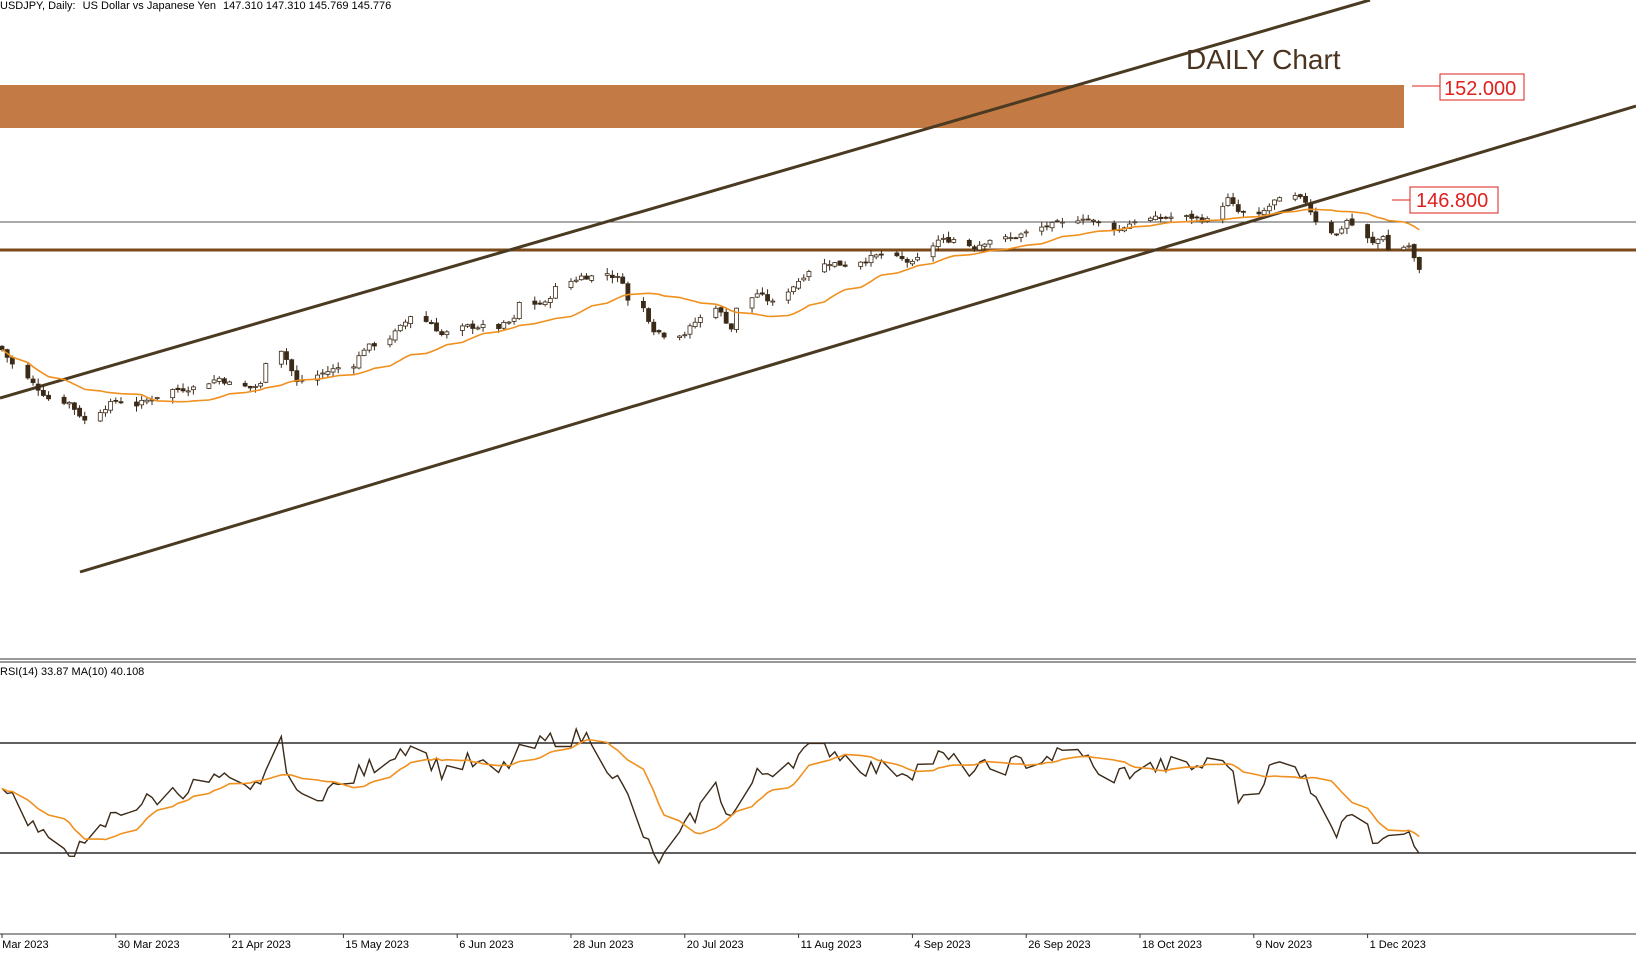 The width and height of the screenshot is (1636, 953). What do you see at coordinates (702, 106) in the screenshot?
I see `resistance-zone` at bounding box center [702, 106].